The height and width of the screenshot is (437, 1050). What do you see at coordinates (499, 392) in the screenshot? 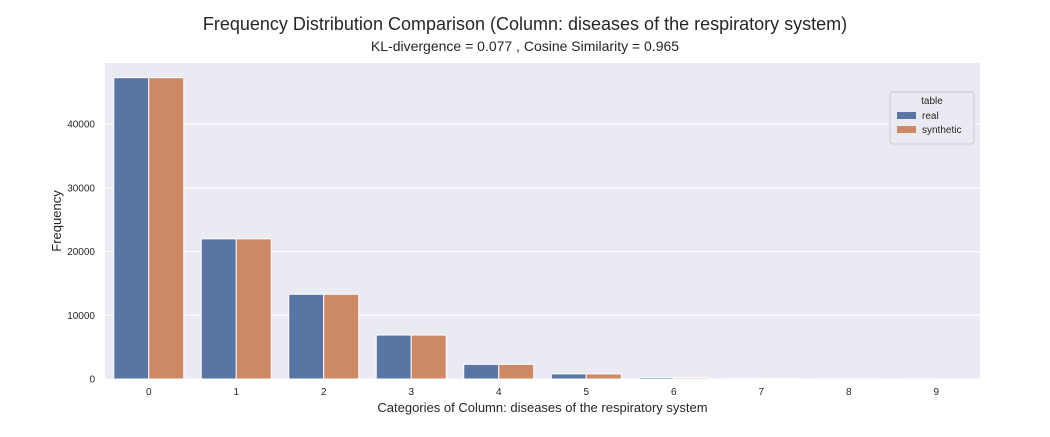
I see `x-tick-label: 4` at bounding box center [499, 392].